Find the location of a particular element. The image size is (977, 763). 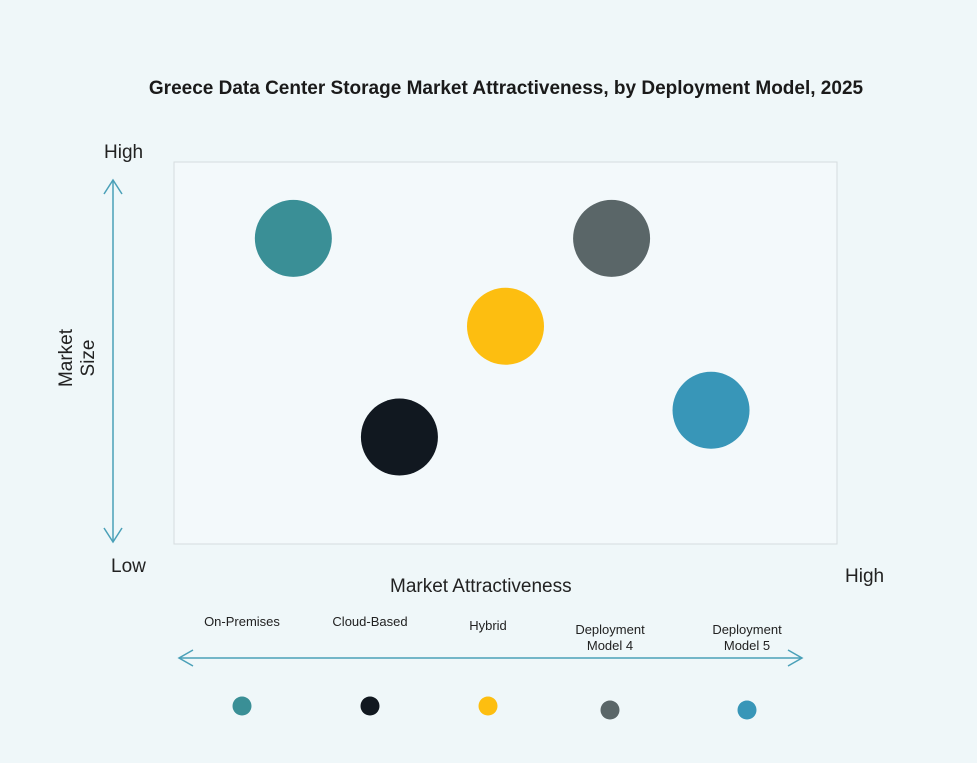

legend-arrow is located at coordinates (490, 658).